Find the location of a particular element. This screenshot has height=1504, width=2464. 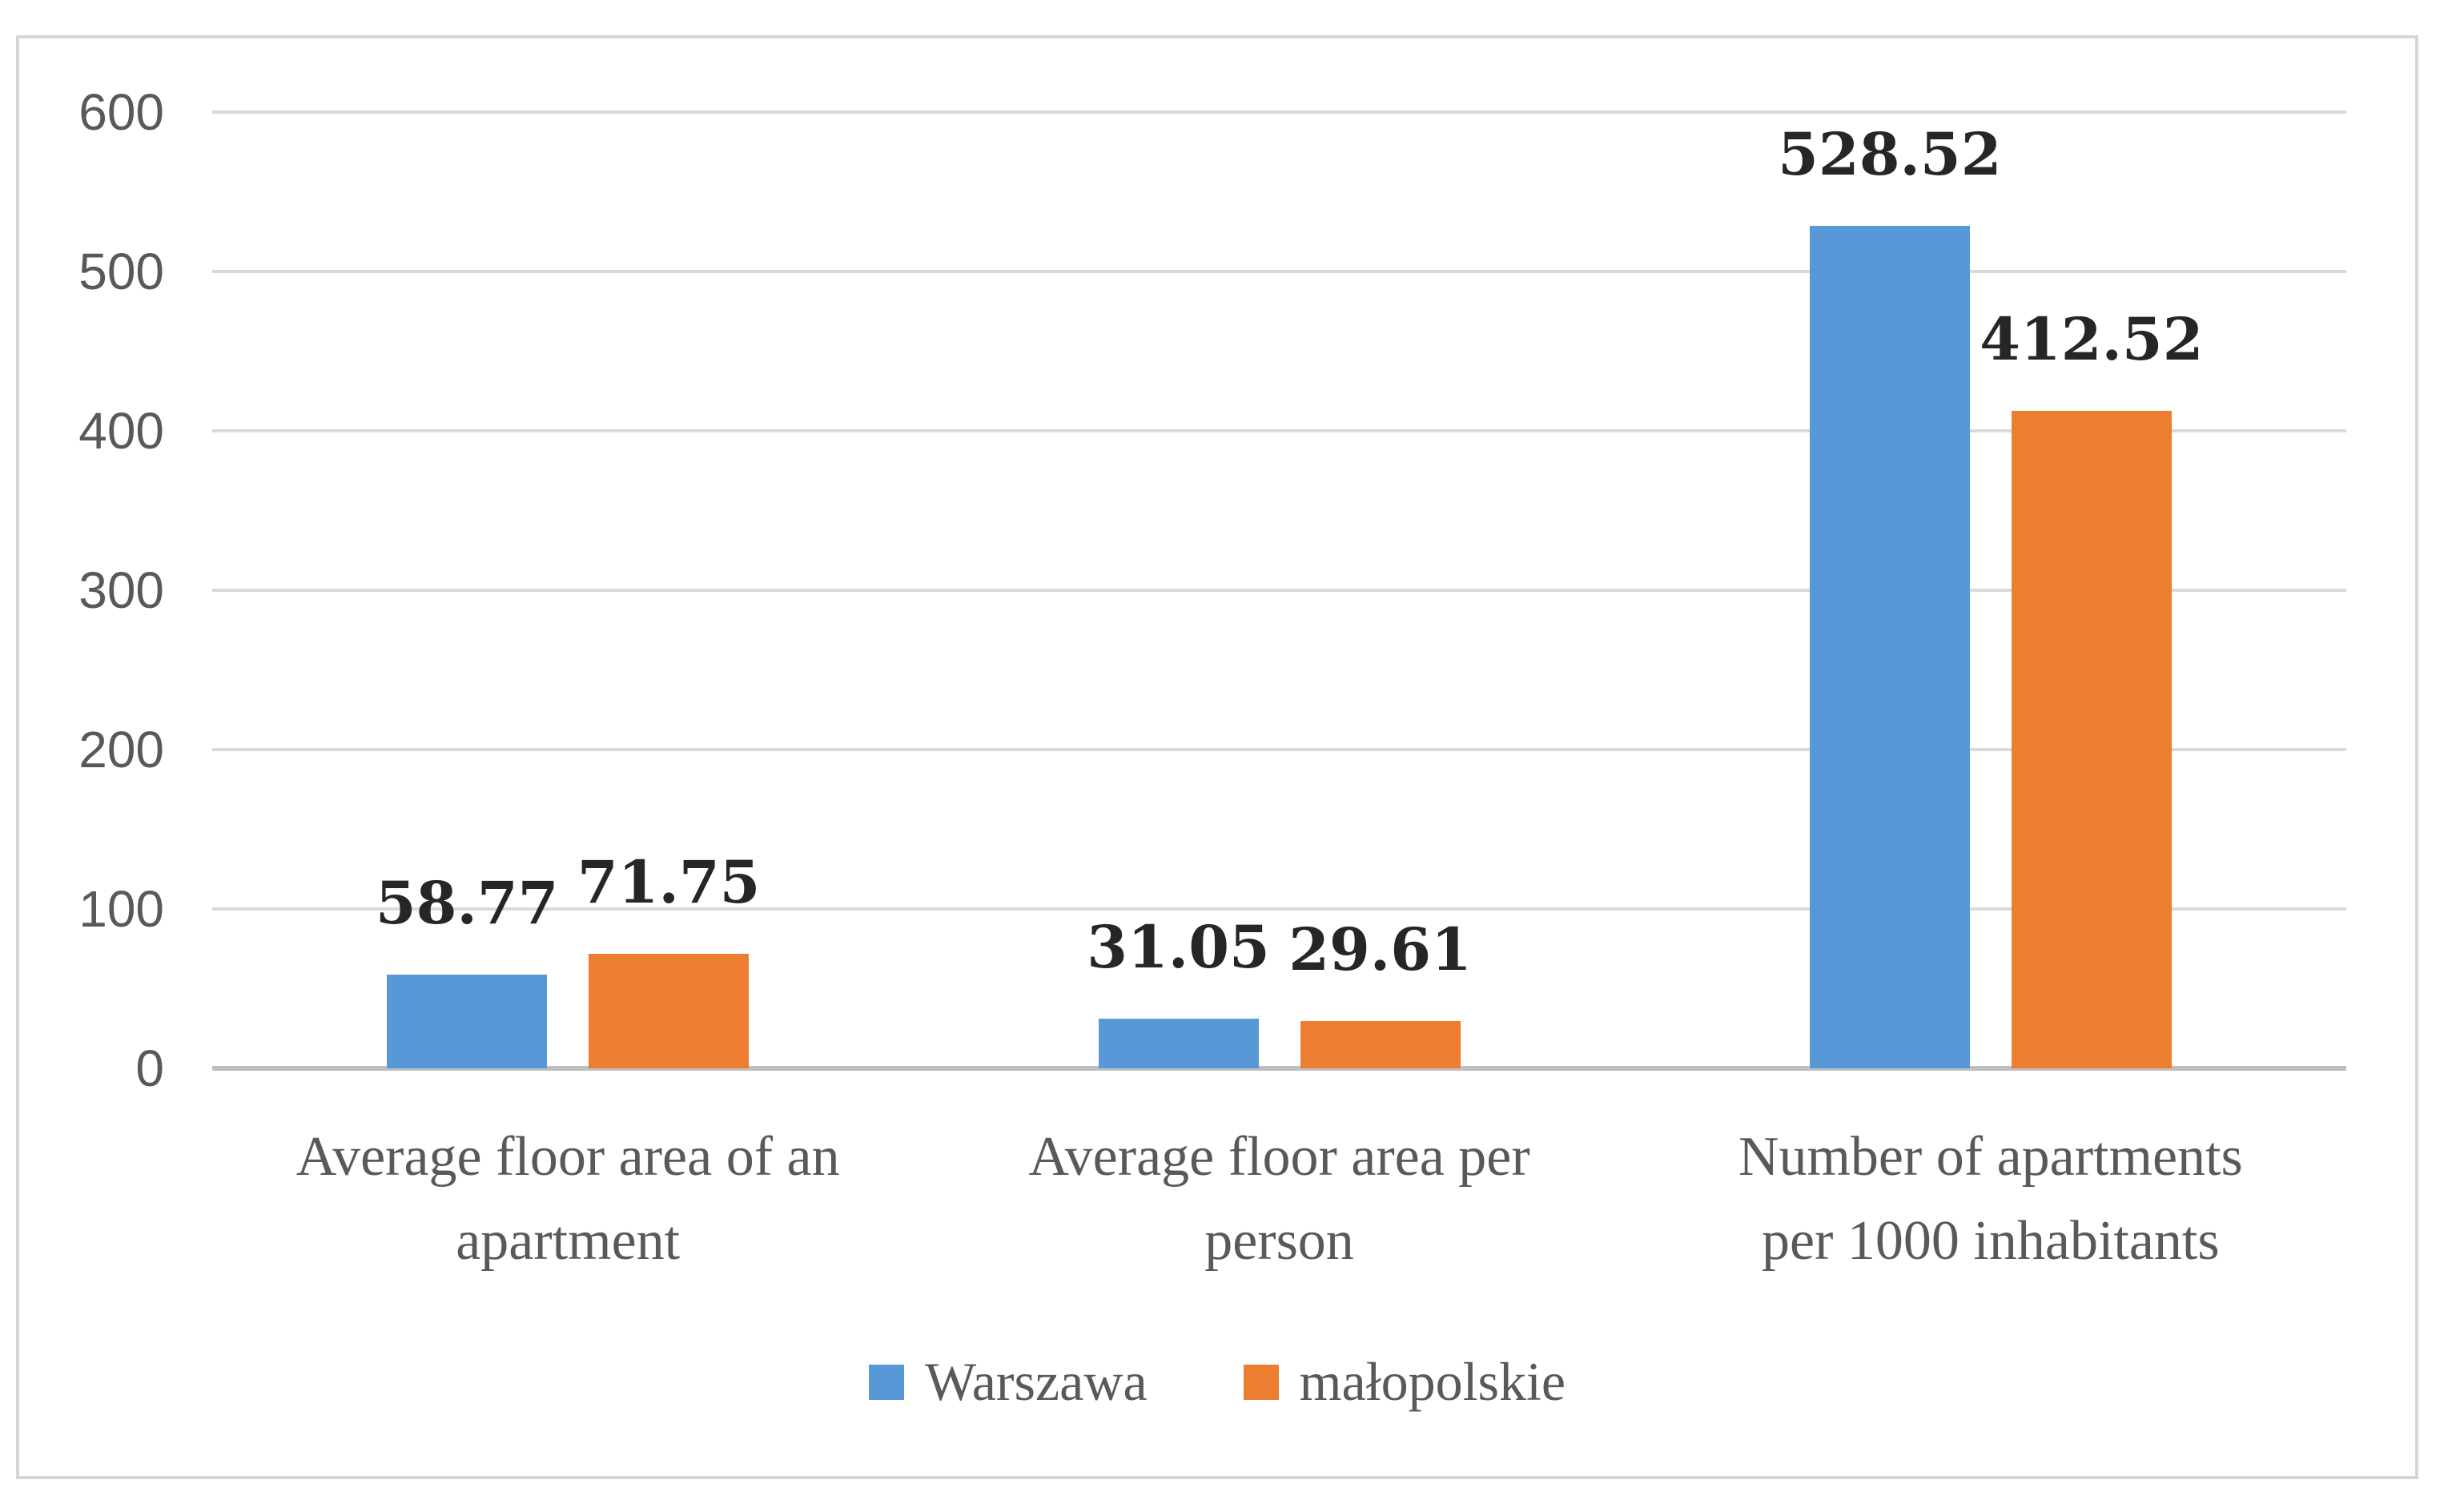

x-axis-line is located at coordinates (1279, 1068).